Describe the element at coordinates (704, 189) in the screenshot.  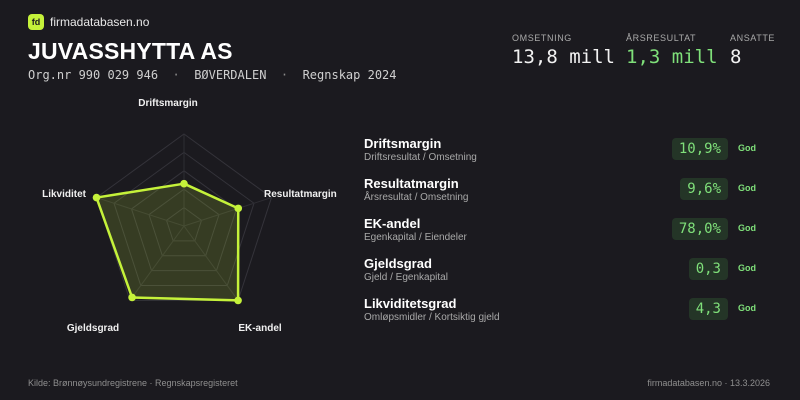
I see `metric-value: 9,6%` at that location.